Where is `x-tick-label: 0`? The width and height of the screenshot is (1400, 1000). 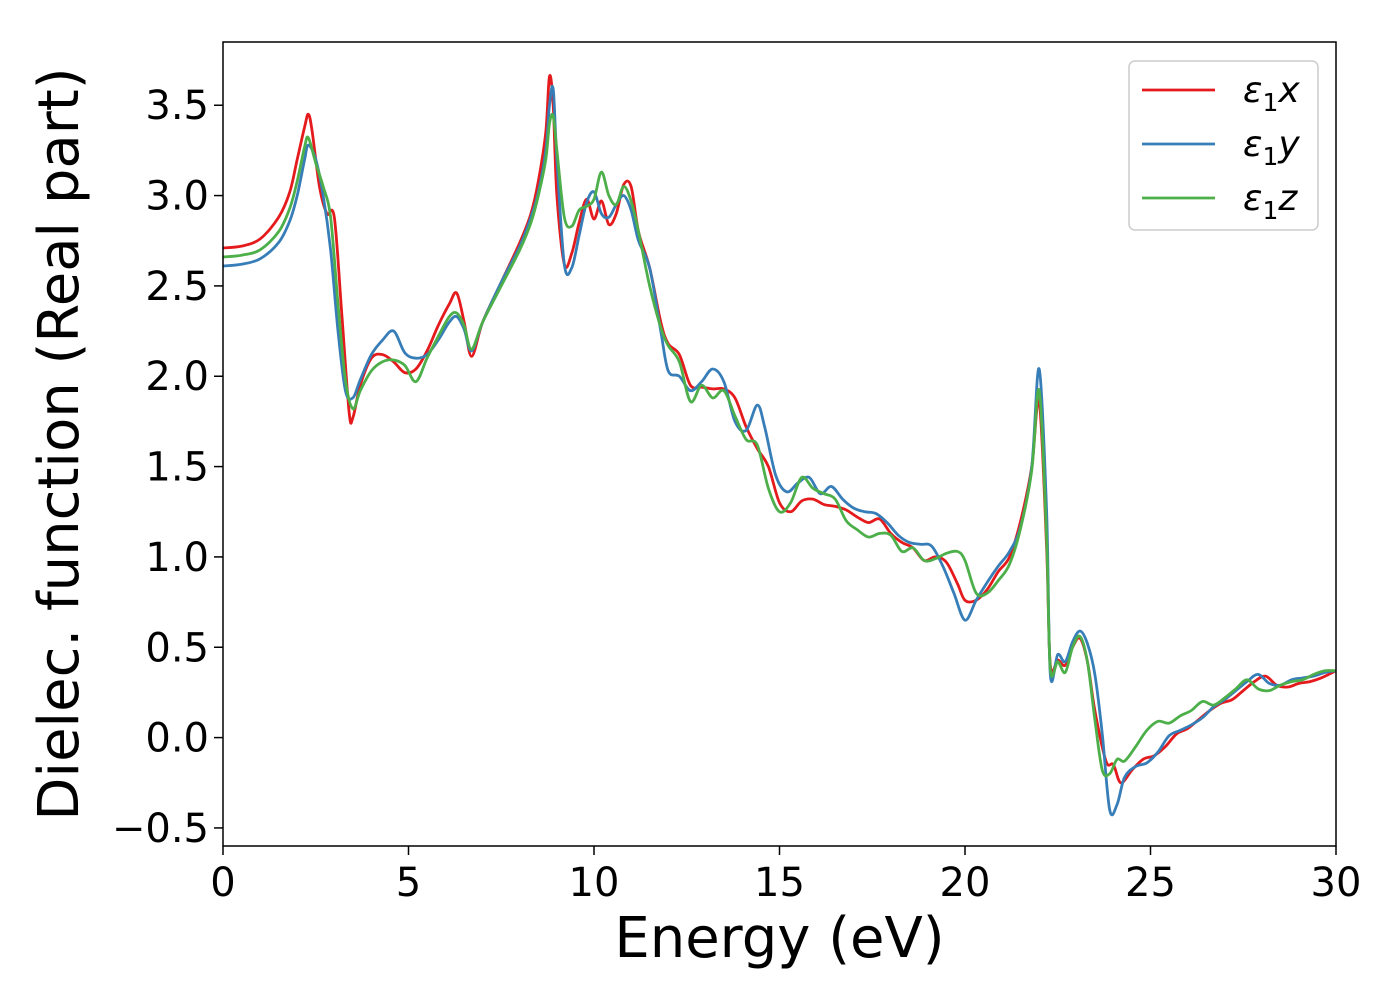
x-tick-label: 0 is located at coordinates (222, 883).